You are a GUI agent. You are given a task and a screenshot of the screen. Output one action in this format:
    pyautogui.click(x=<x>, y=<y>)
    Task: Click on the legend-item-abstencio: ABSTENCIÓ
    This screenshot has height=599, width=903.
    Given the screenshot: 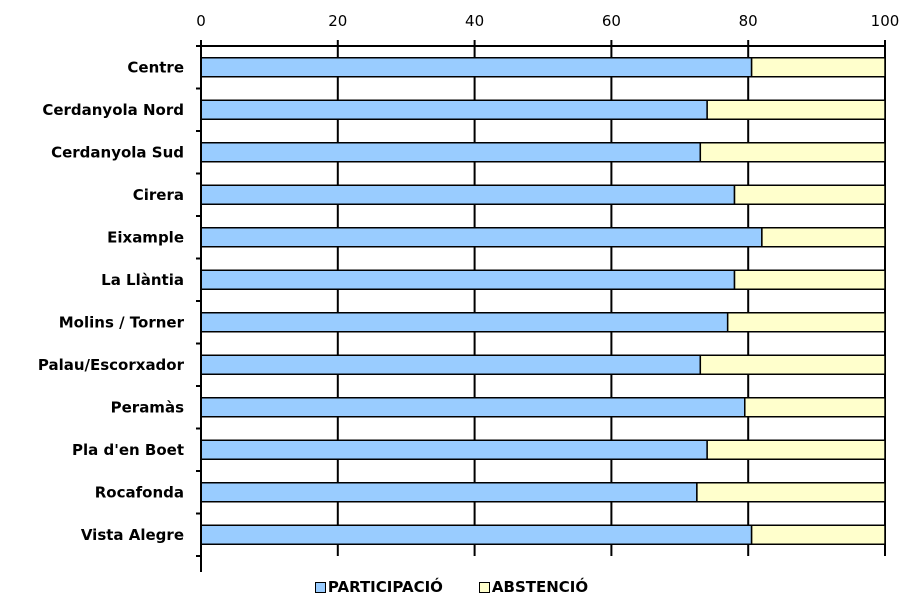 What is the action you would take?
    pyautogui.click(x=533, y=587)
    